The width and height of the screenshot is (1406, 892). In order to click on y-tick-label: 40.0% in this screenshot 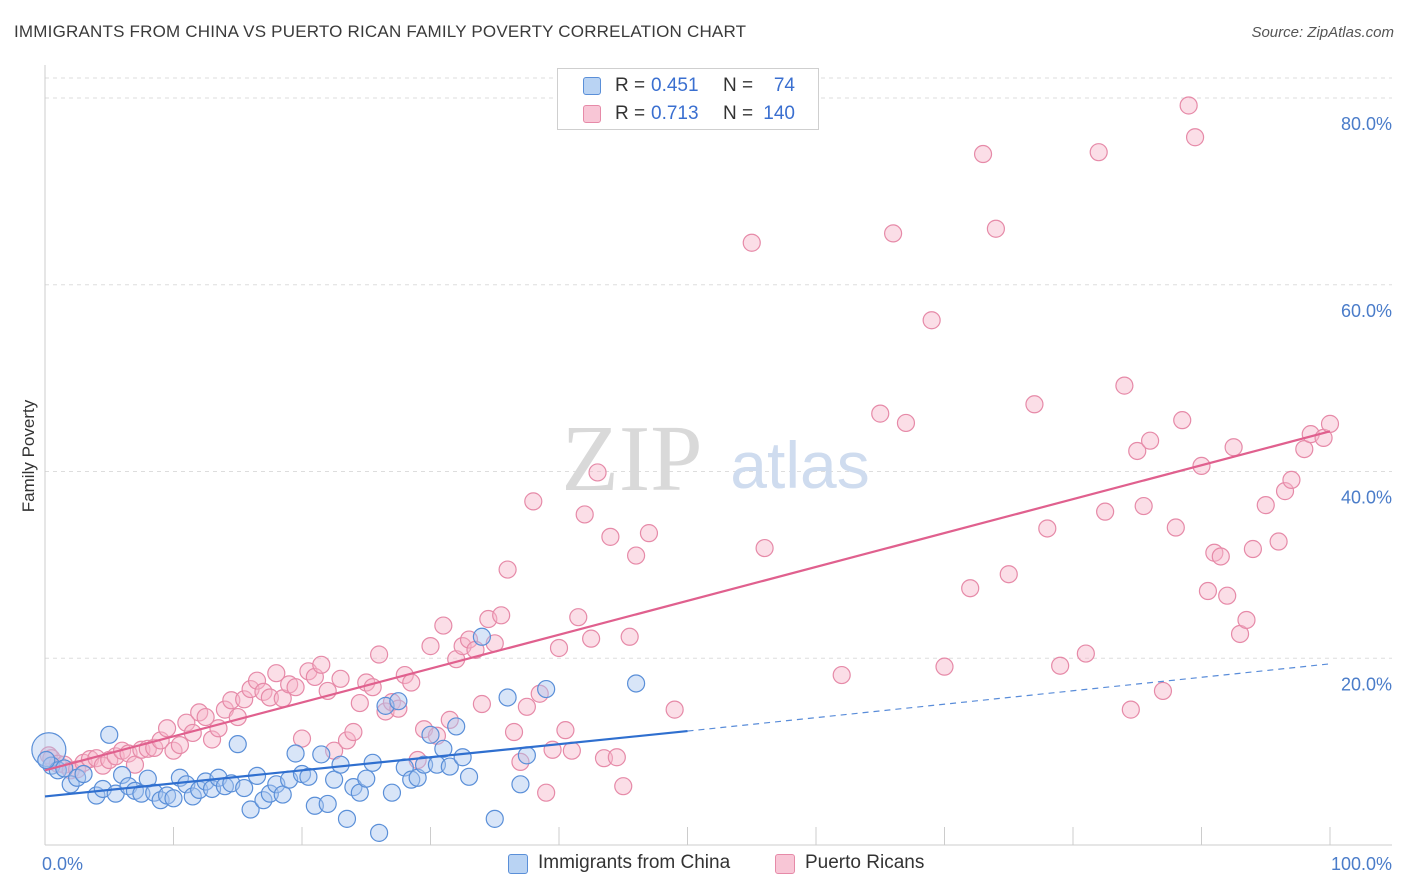, I will do `click(1366, 498)`.